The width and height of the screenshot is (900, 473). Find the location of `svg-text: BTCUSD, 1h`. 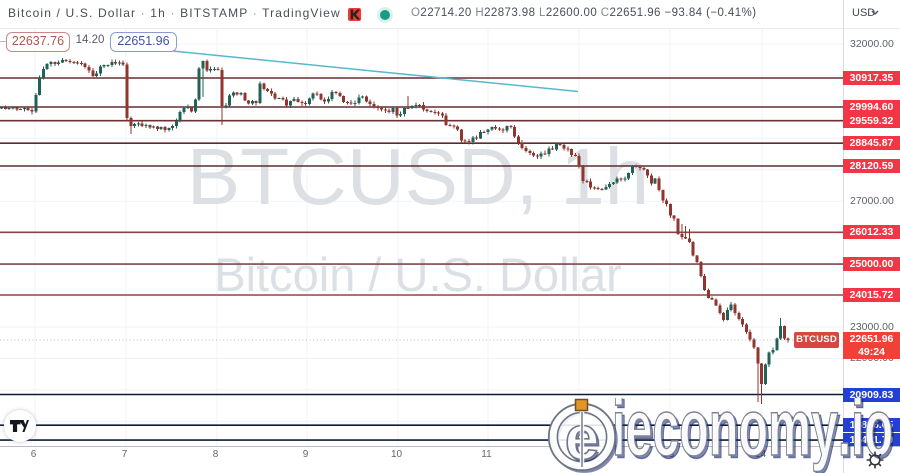

svg-text: BTCUSD, 1h is located at coordinates (418, 176).